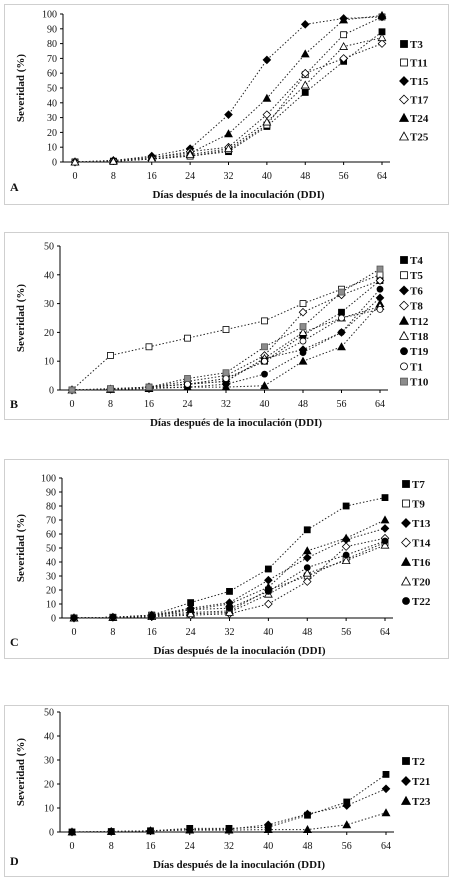  I want to click on legend-label-T11: T11, so click(419, 64).